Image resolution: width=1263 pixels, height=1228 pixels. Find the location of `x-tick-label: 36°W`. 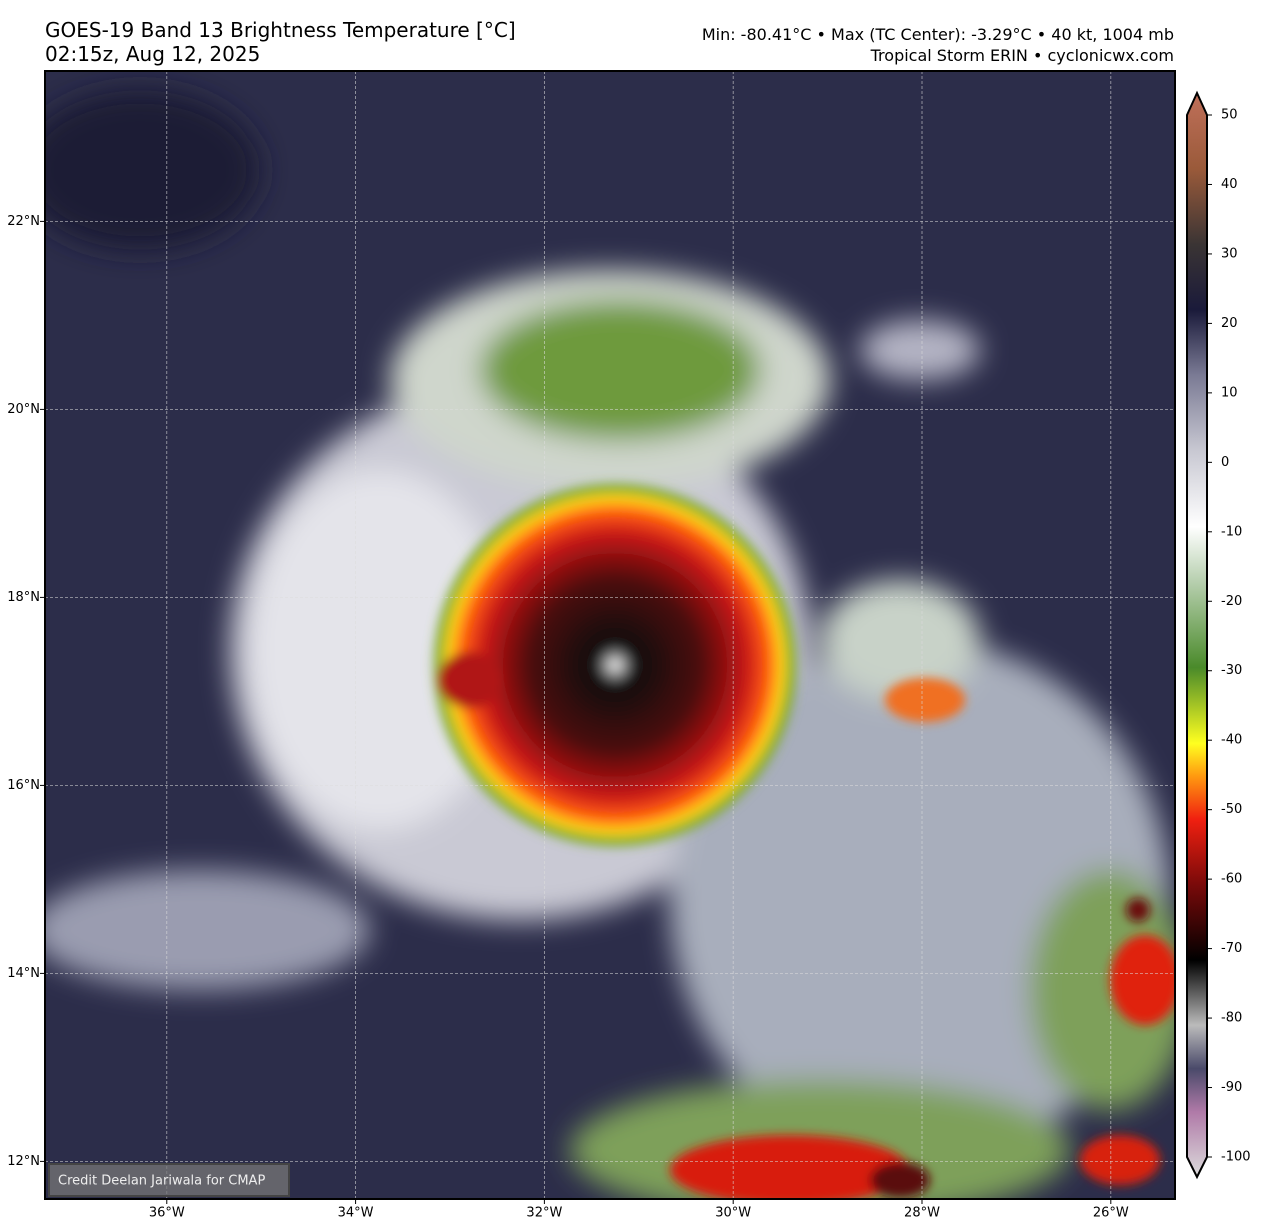

x-tick-label: 36°W is located at coordinates (167, 1213).